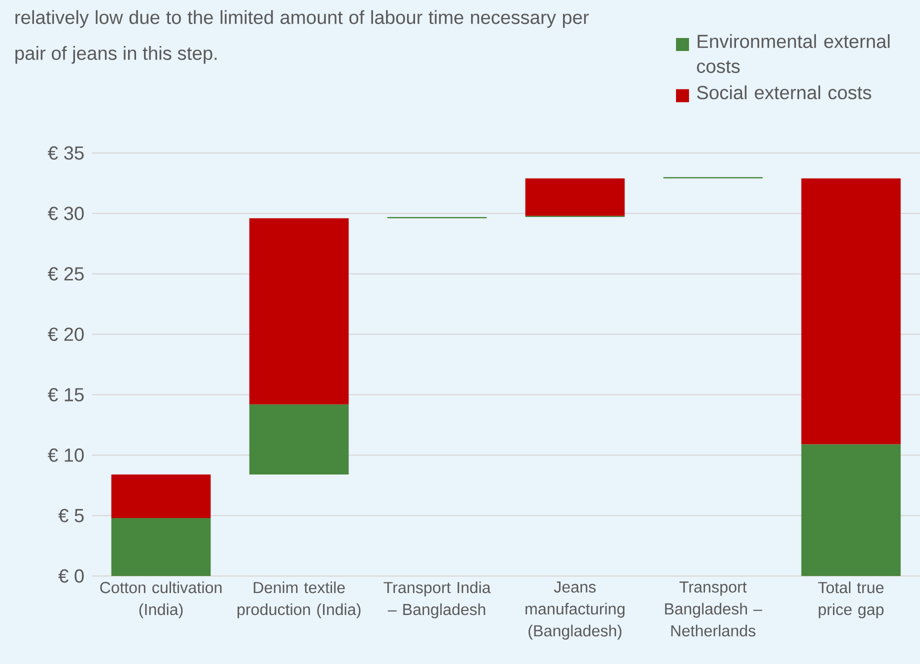  What do you see at coordinates (302, 37) in the screenshot?
I see `text: relatively low due to the limited amount of labour time necessary per pair of jeans in this step.` at bounding box center [302, 37].